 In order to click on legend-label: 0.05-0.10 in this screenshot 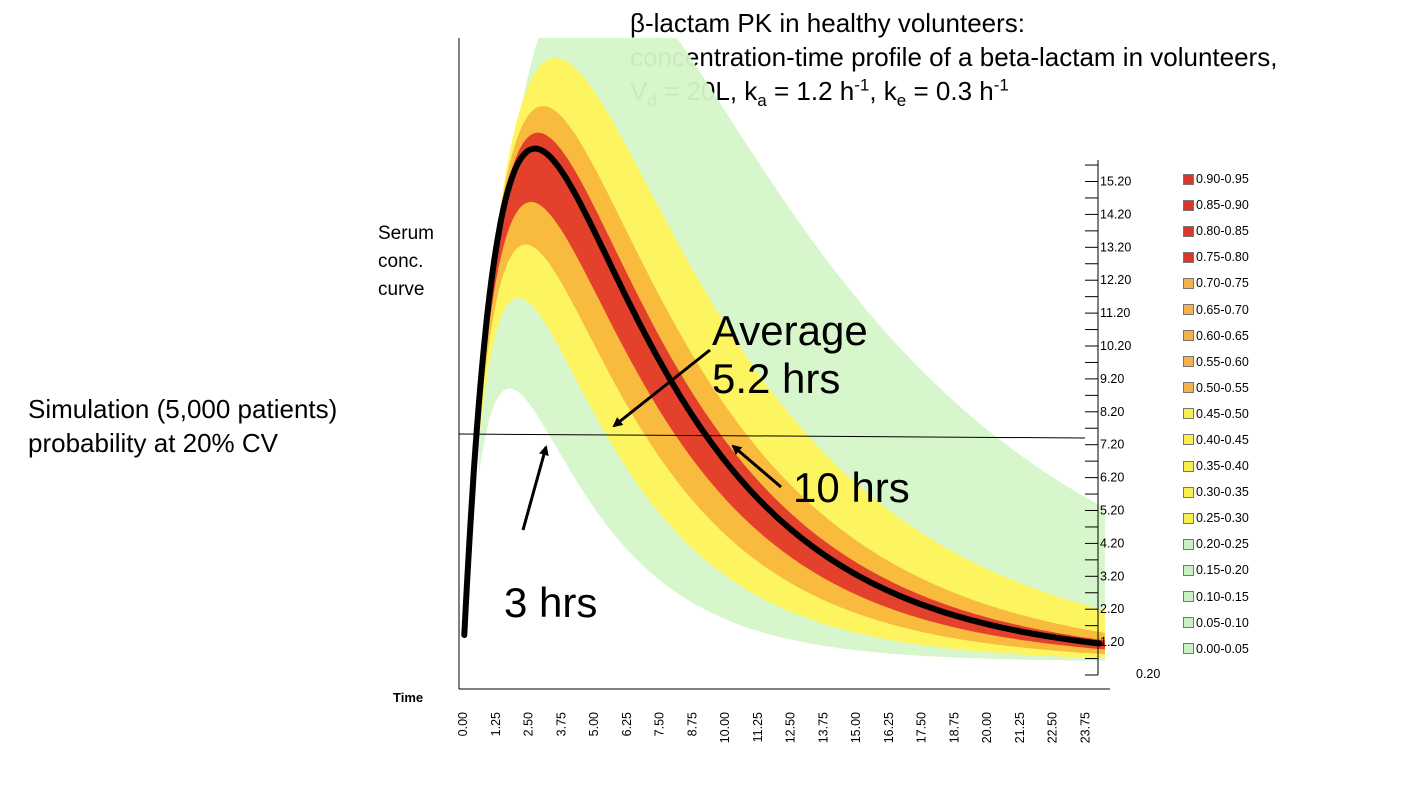, I will do `click(1222, 622)`.